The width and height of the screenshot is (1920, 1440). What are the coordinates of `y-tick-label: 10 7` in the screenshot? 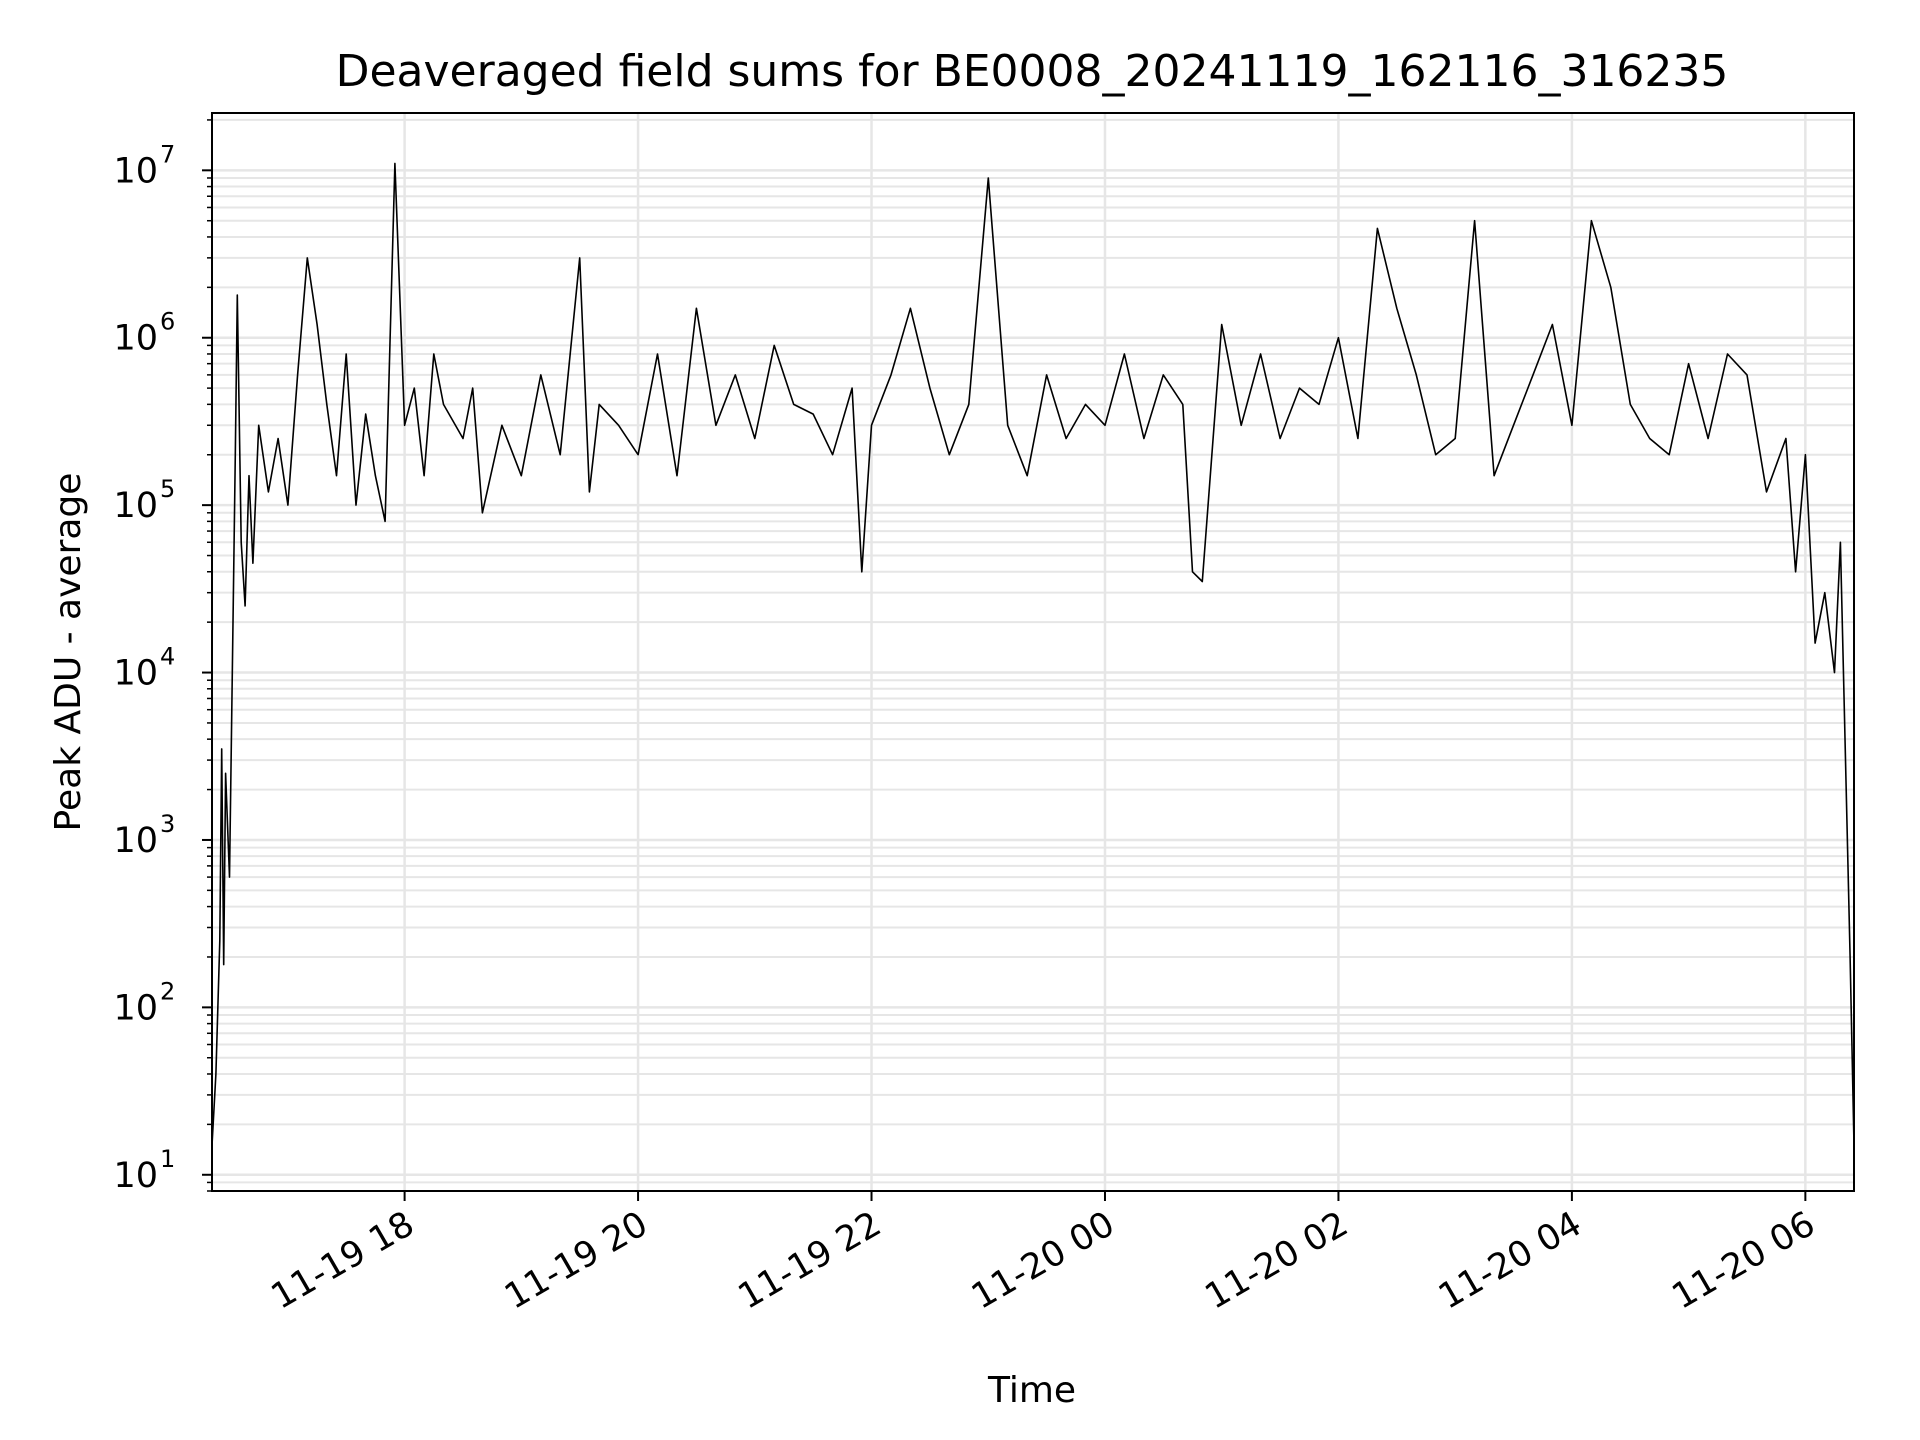 It's located at (144, 165).